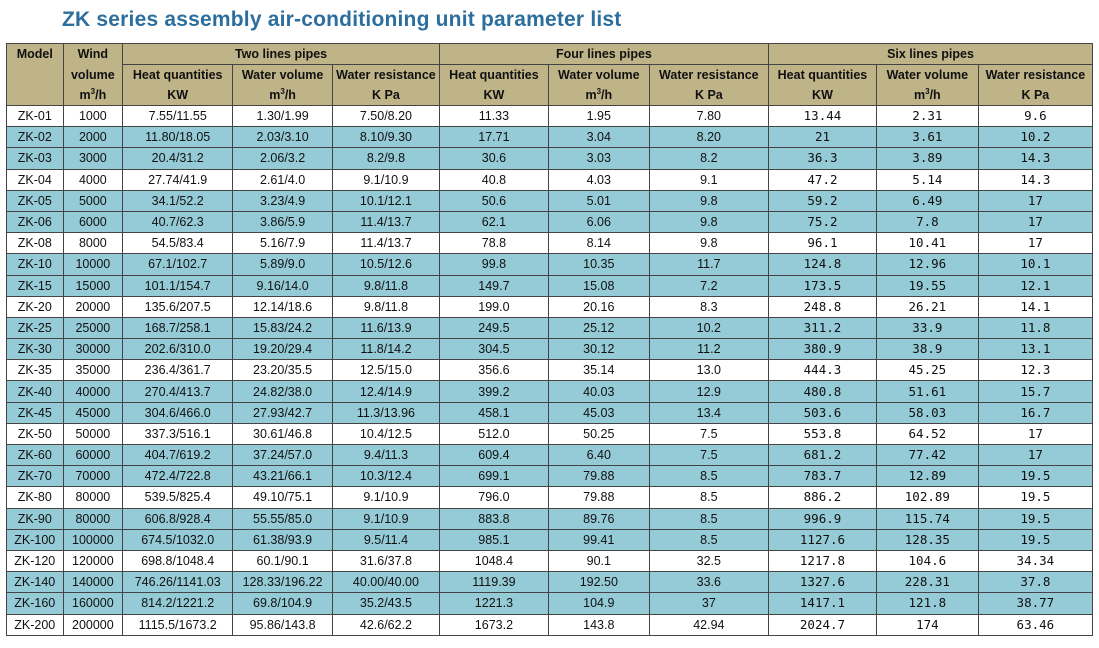  What do you see at coordinates (282, 306) in the screenshot?
I see `cell-two-water-volume: 12.14/18.6` at bounding box center [282, 306].